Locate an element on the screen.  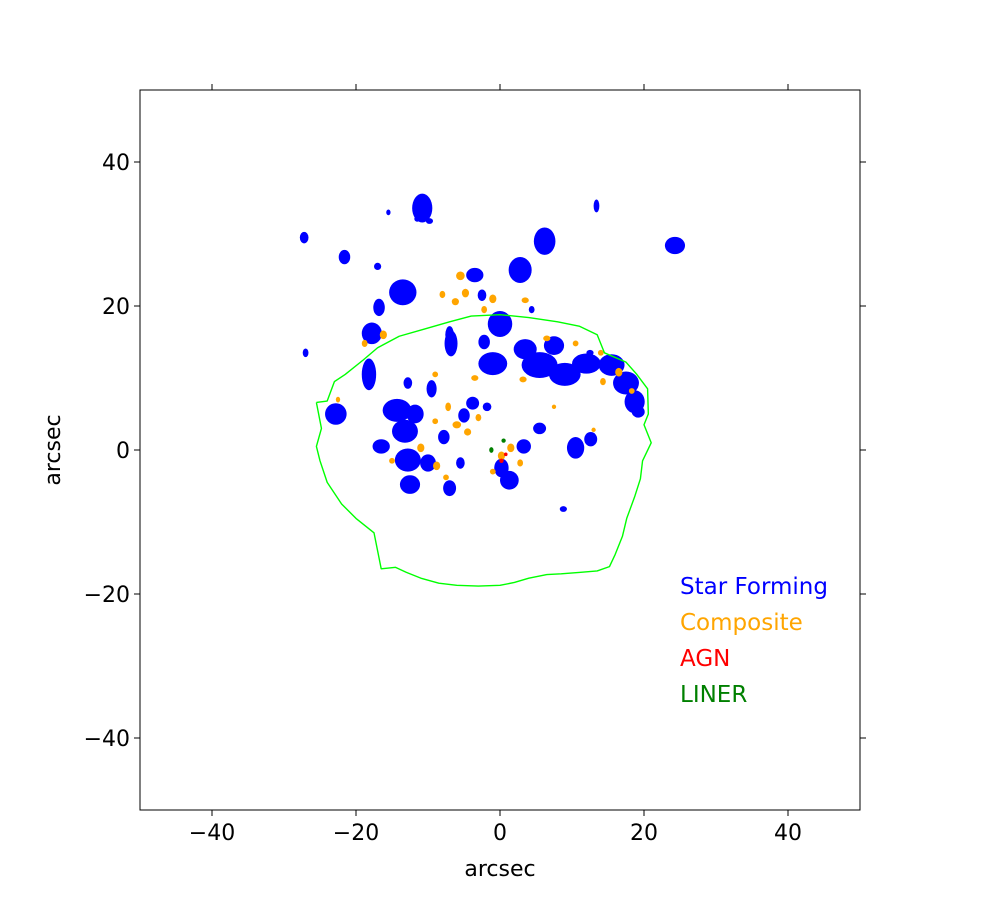
x-tick-label: 20 is located at coordinates (644, 833).